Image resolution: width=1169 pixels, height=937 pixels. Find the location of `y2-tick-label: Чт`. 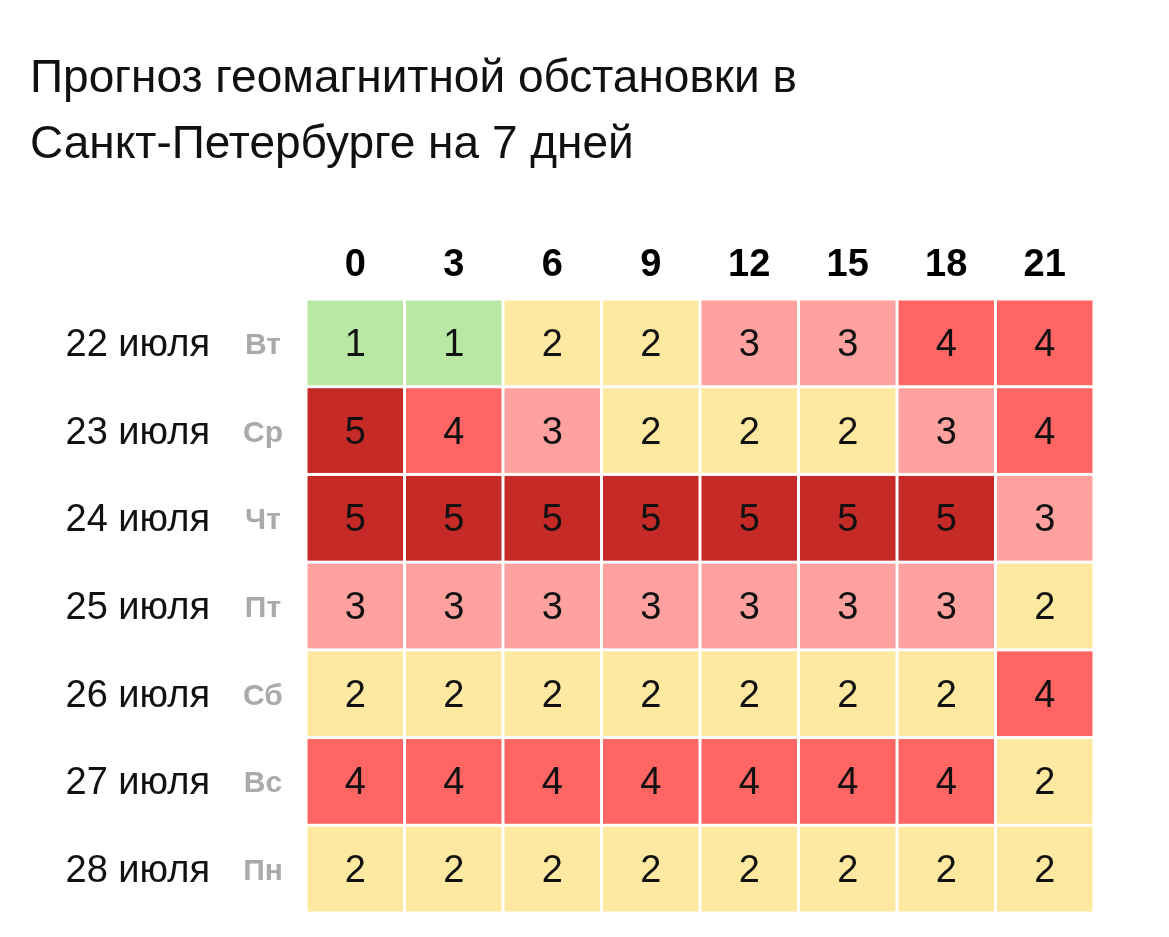

y2-tick-label: Чт is located at coordinates (263, 519).